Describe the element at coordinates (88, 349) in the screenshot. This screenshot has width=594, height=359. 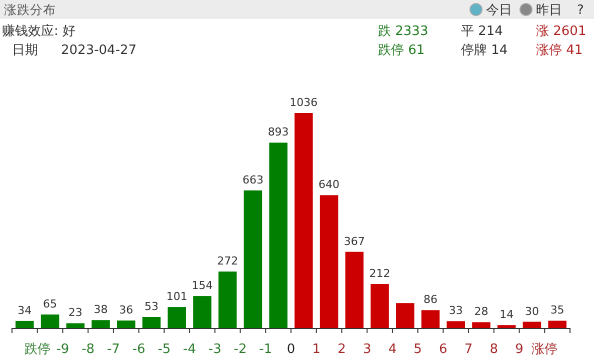
I see `x-tick-label: -8` at that location.